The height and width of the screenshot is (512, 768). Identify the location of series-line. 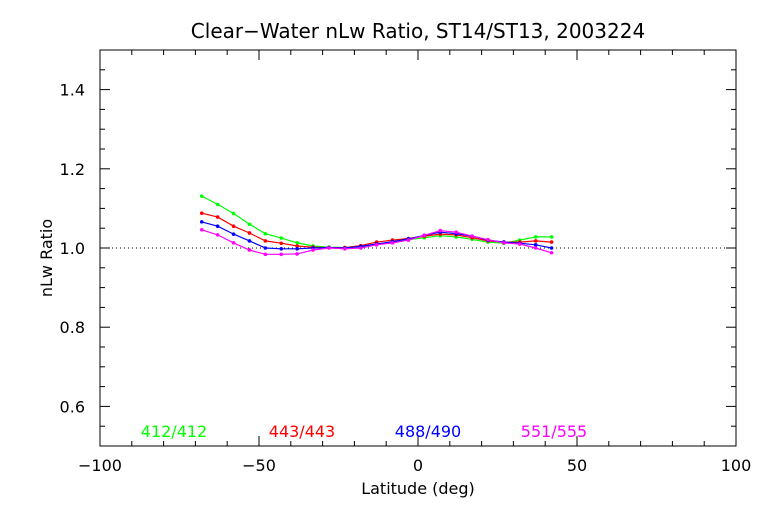
(376, 222).